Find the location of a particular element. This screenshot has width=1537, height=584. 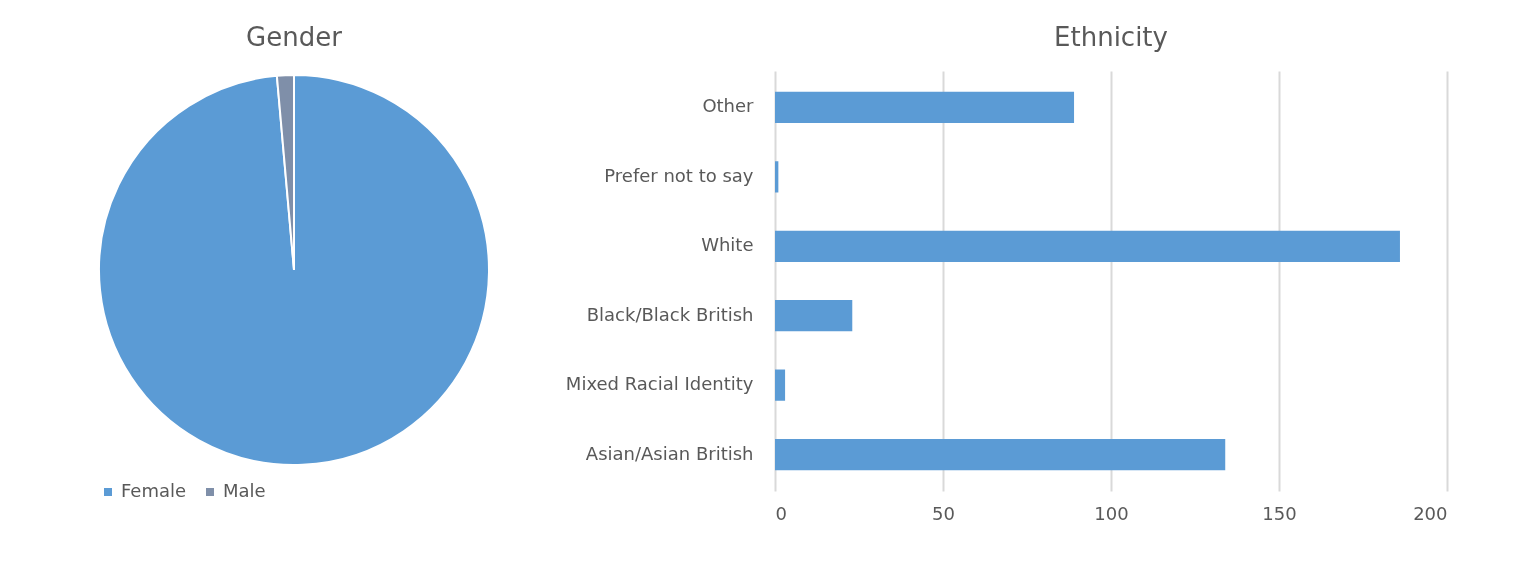

legend-label: Female is located at coordinates (154, 490).